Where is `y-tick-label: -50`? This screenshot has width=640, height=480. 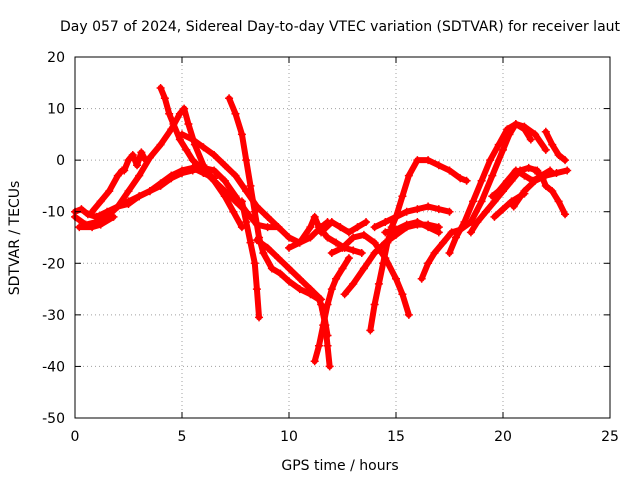 y-tick-label: -50 is located at coordinates (53, 419).